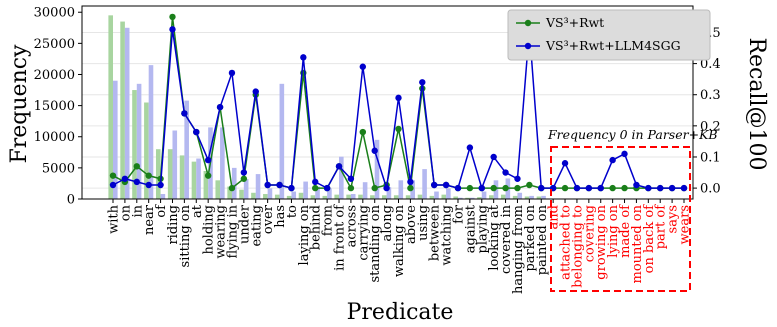 The width and height of the screenshot is (777, 327). Describe the element at coordinates (149, 219) in the screenshot. I see `x-tick-label-3: near` at that location.